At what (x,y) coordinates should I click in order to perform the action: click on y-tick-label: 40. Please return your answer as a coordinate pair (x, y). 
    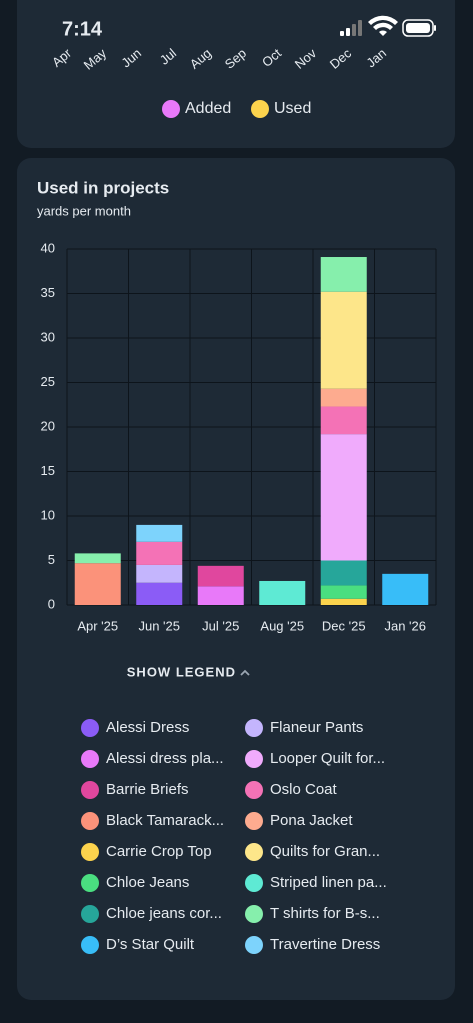
    Looking at the image, I should click on (48, 247).